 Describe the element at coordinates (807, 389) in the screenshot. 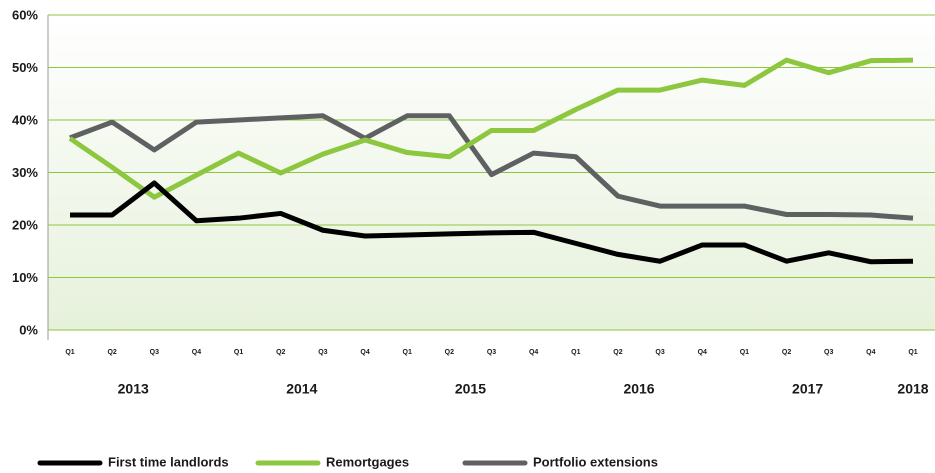

I see `x-group-label: 2017` at that location.